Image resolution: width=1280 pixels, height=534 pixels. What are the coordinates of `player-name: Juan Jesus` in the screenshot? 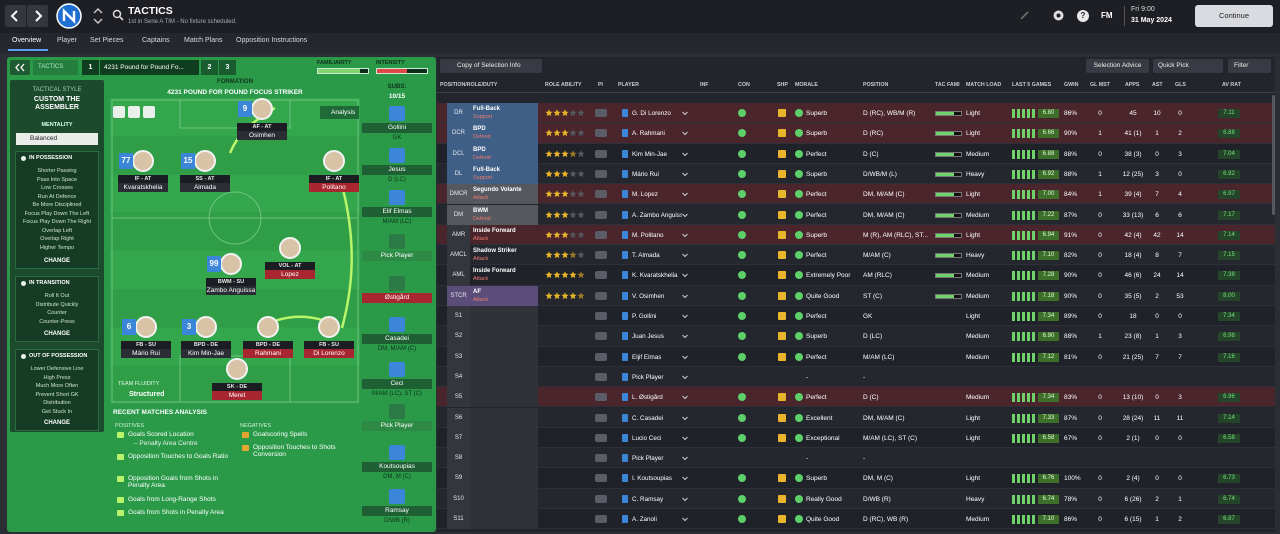 It's located at (648, 337).